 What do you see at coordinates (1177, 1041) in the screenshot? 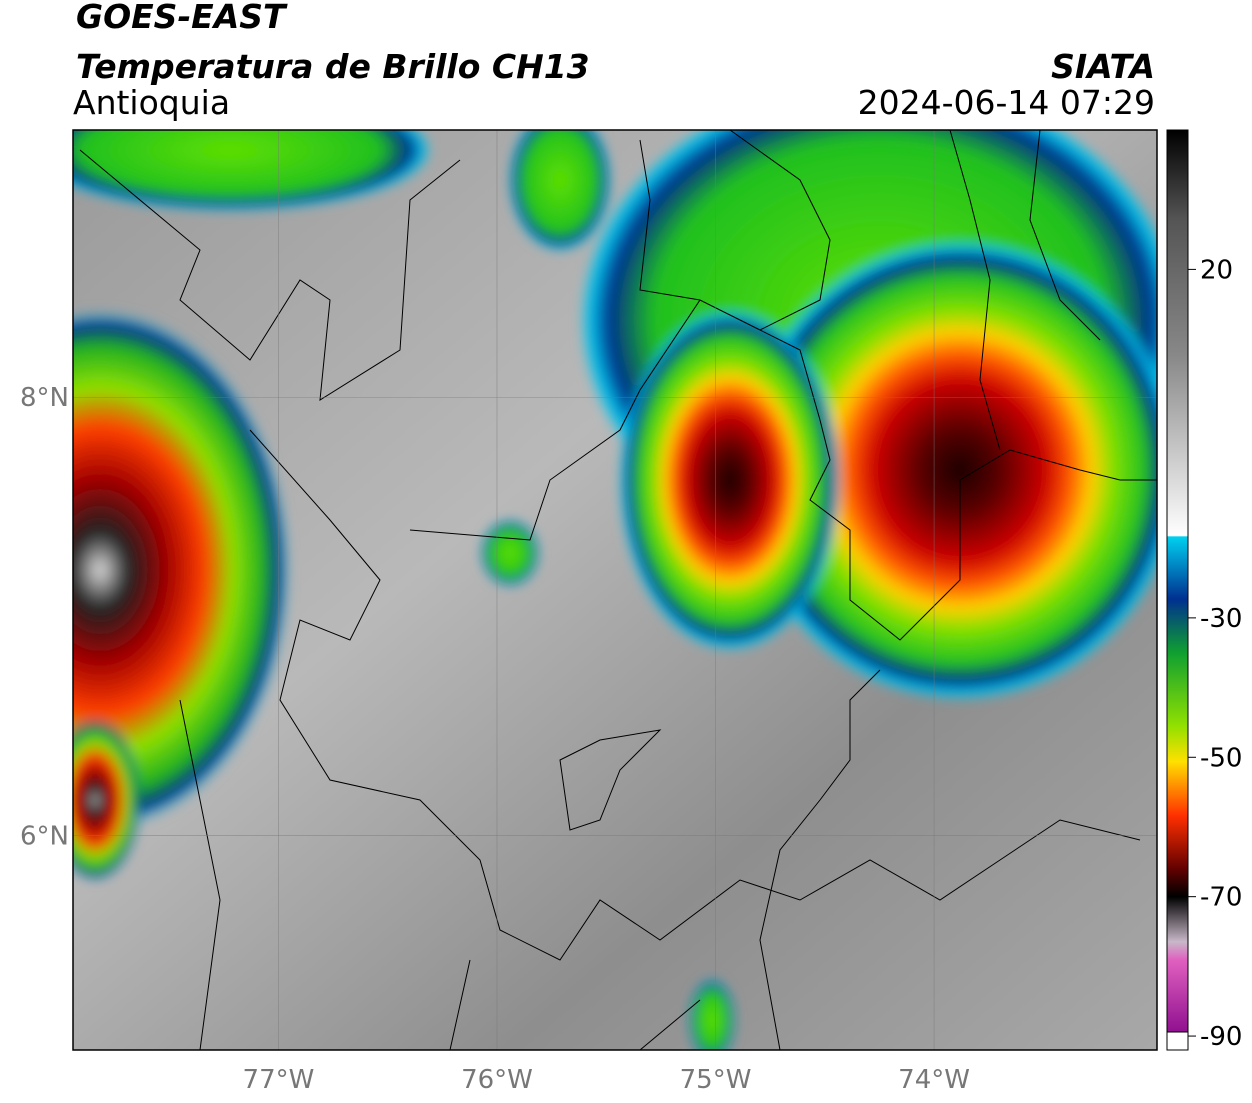
I see `colorbar-extension` at bounding box center [1177, 1041].